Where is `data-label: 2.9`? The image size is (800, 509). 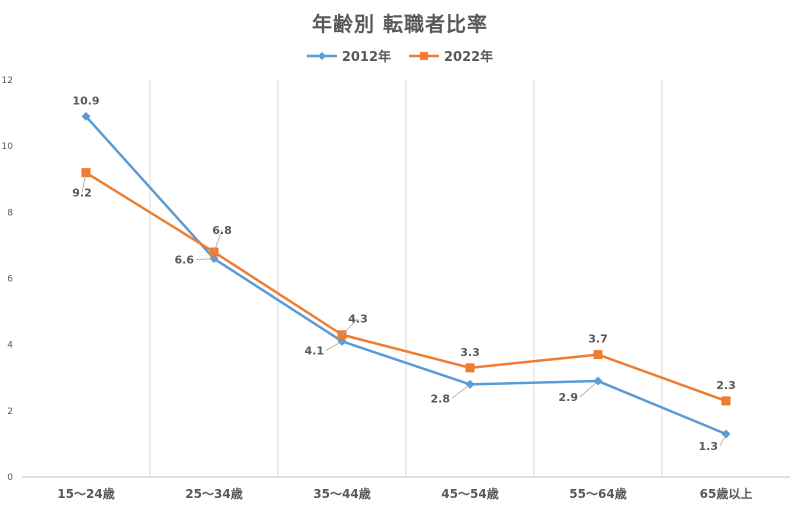 data-label: 2.9 is located at coordinates (569, 397).